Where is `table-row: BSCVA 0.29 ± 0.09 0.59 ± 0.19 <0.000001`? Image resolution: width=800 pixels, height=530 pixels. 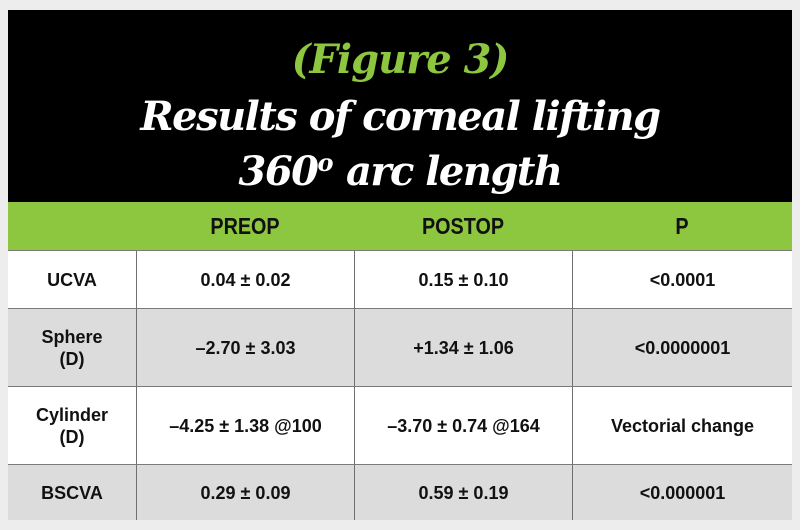
table-row: BSCVA 0.29 ± 0.09 0.59 ± 0.19 <0.000001 is located at coordinates (400, 492).